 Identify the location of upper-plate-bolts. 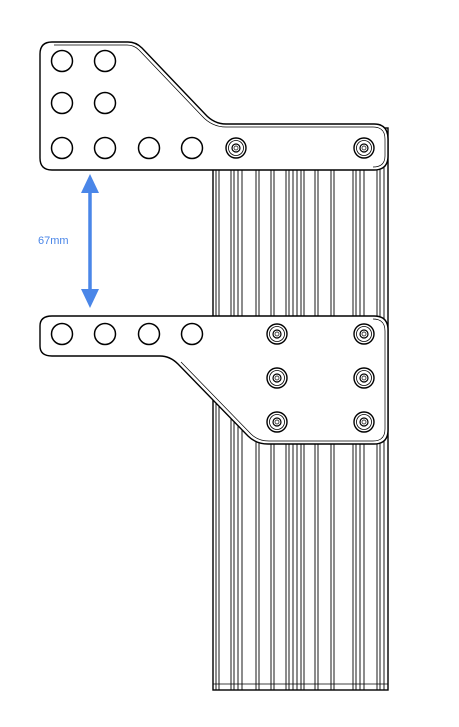
(300, 148).